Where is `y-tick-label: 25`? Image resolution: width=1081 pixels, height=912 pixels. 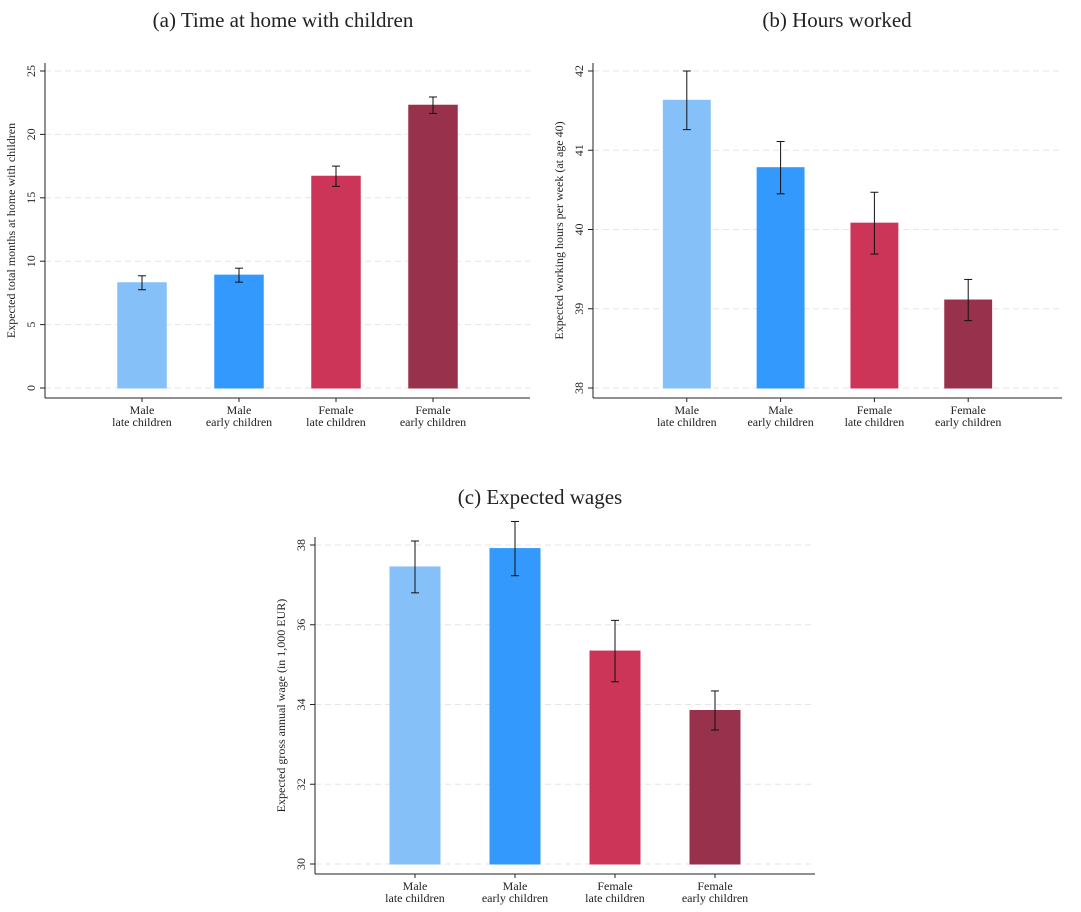 y-tick-label: 25 is located at coordinates (31, 71).